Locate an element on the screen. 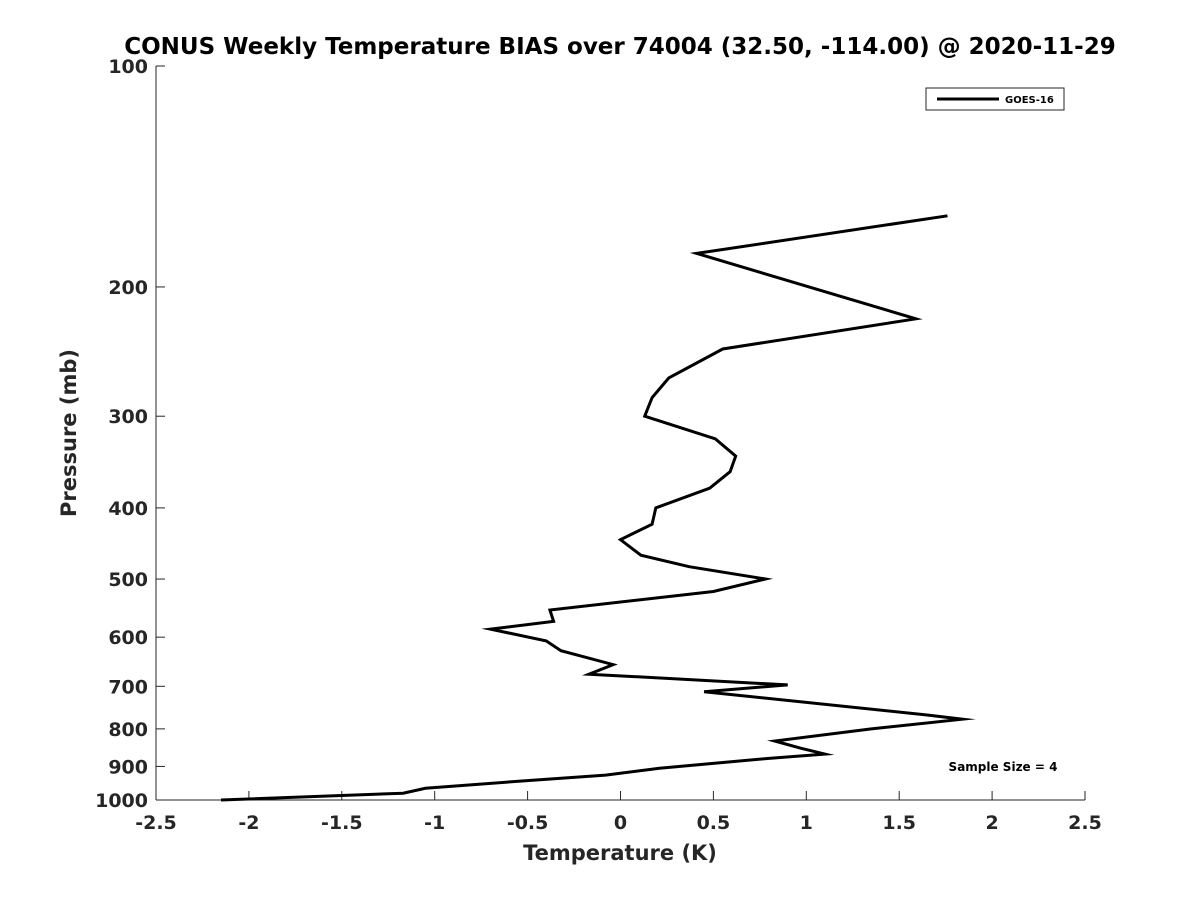 Image resolution: width=1200 pixels, height=900 pixels. y-tick-label: 900 is located at coordinates (128, 767).